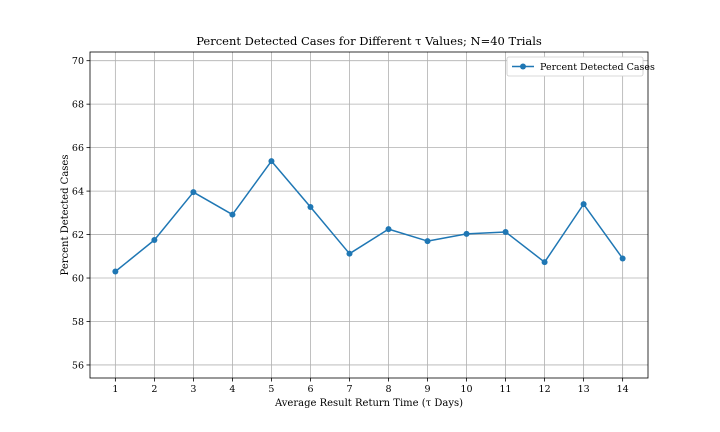  Describe the element at coordinates (545, 389) in the screenshot. I see `x-tick-label: 12` at that location.